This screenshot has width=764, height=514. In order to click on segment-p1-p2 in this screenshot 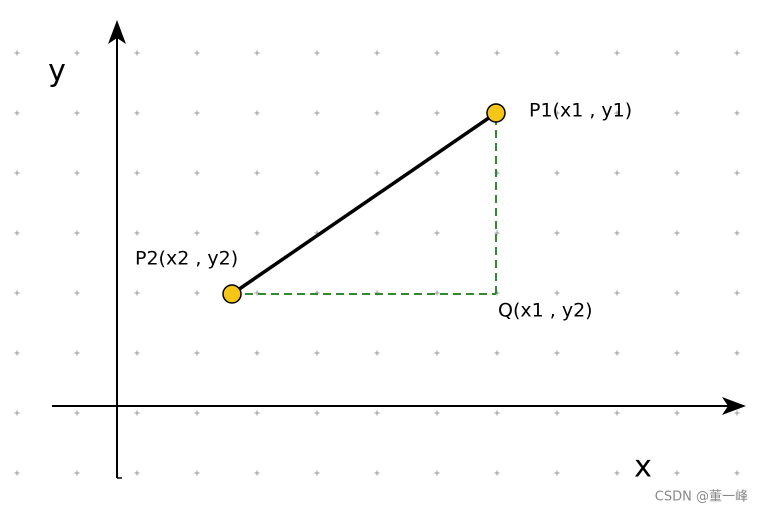, I will do `click(364, 203)`.